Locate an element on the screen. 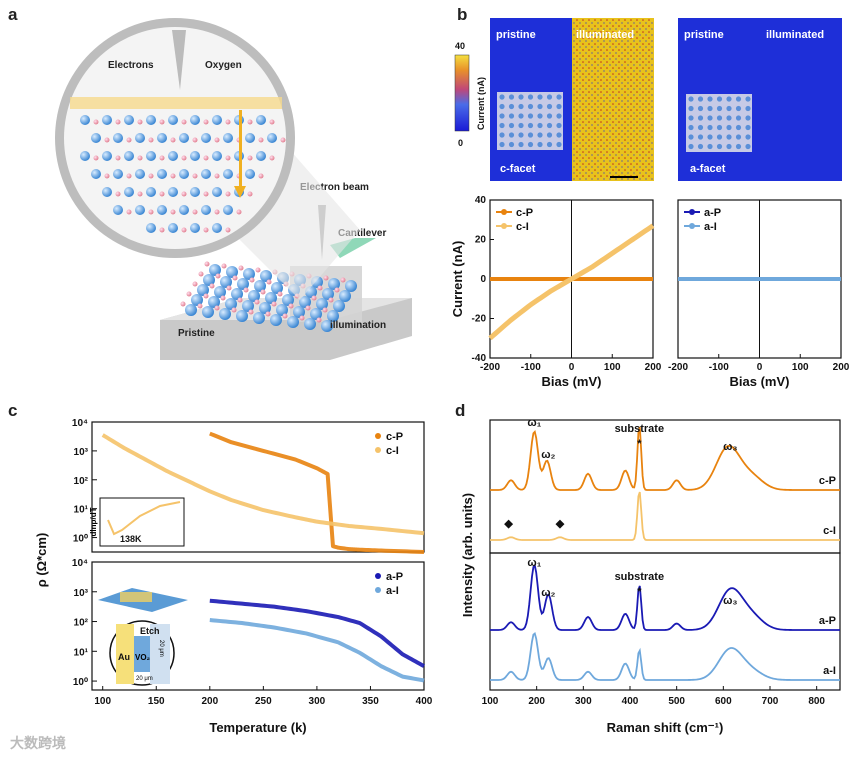 The height and width of the screenshot is (758, 865). depth-arrow-head is located at coordinates (240, 192).